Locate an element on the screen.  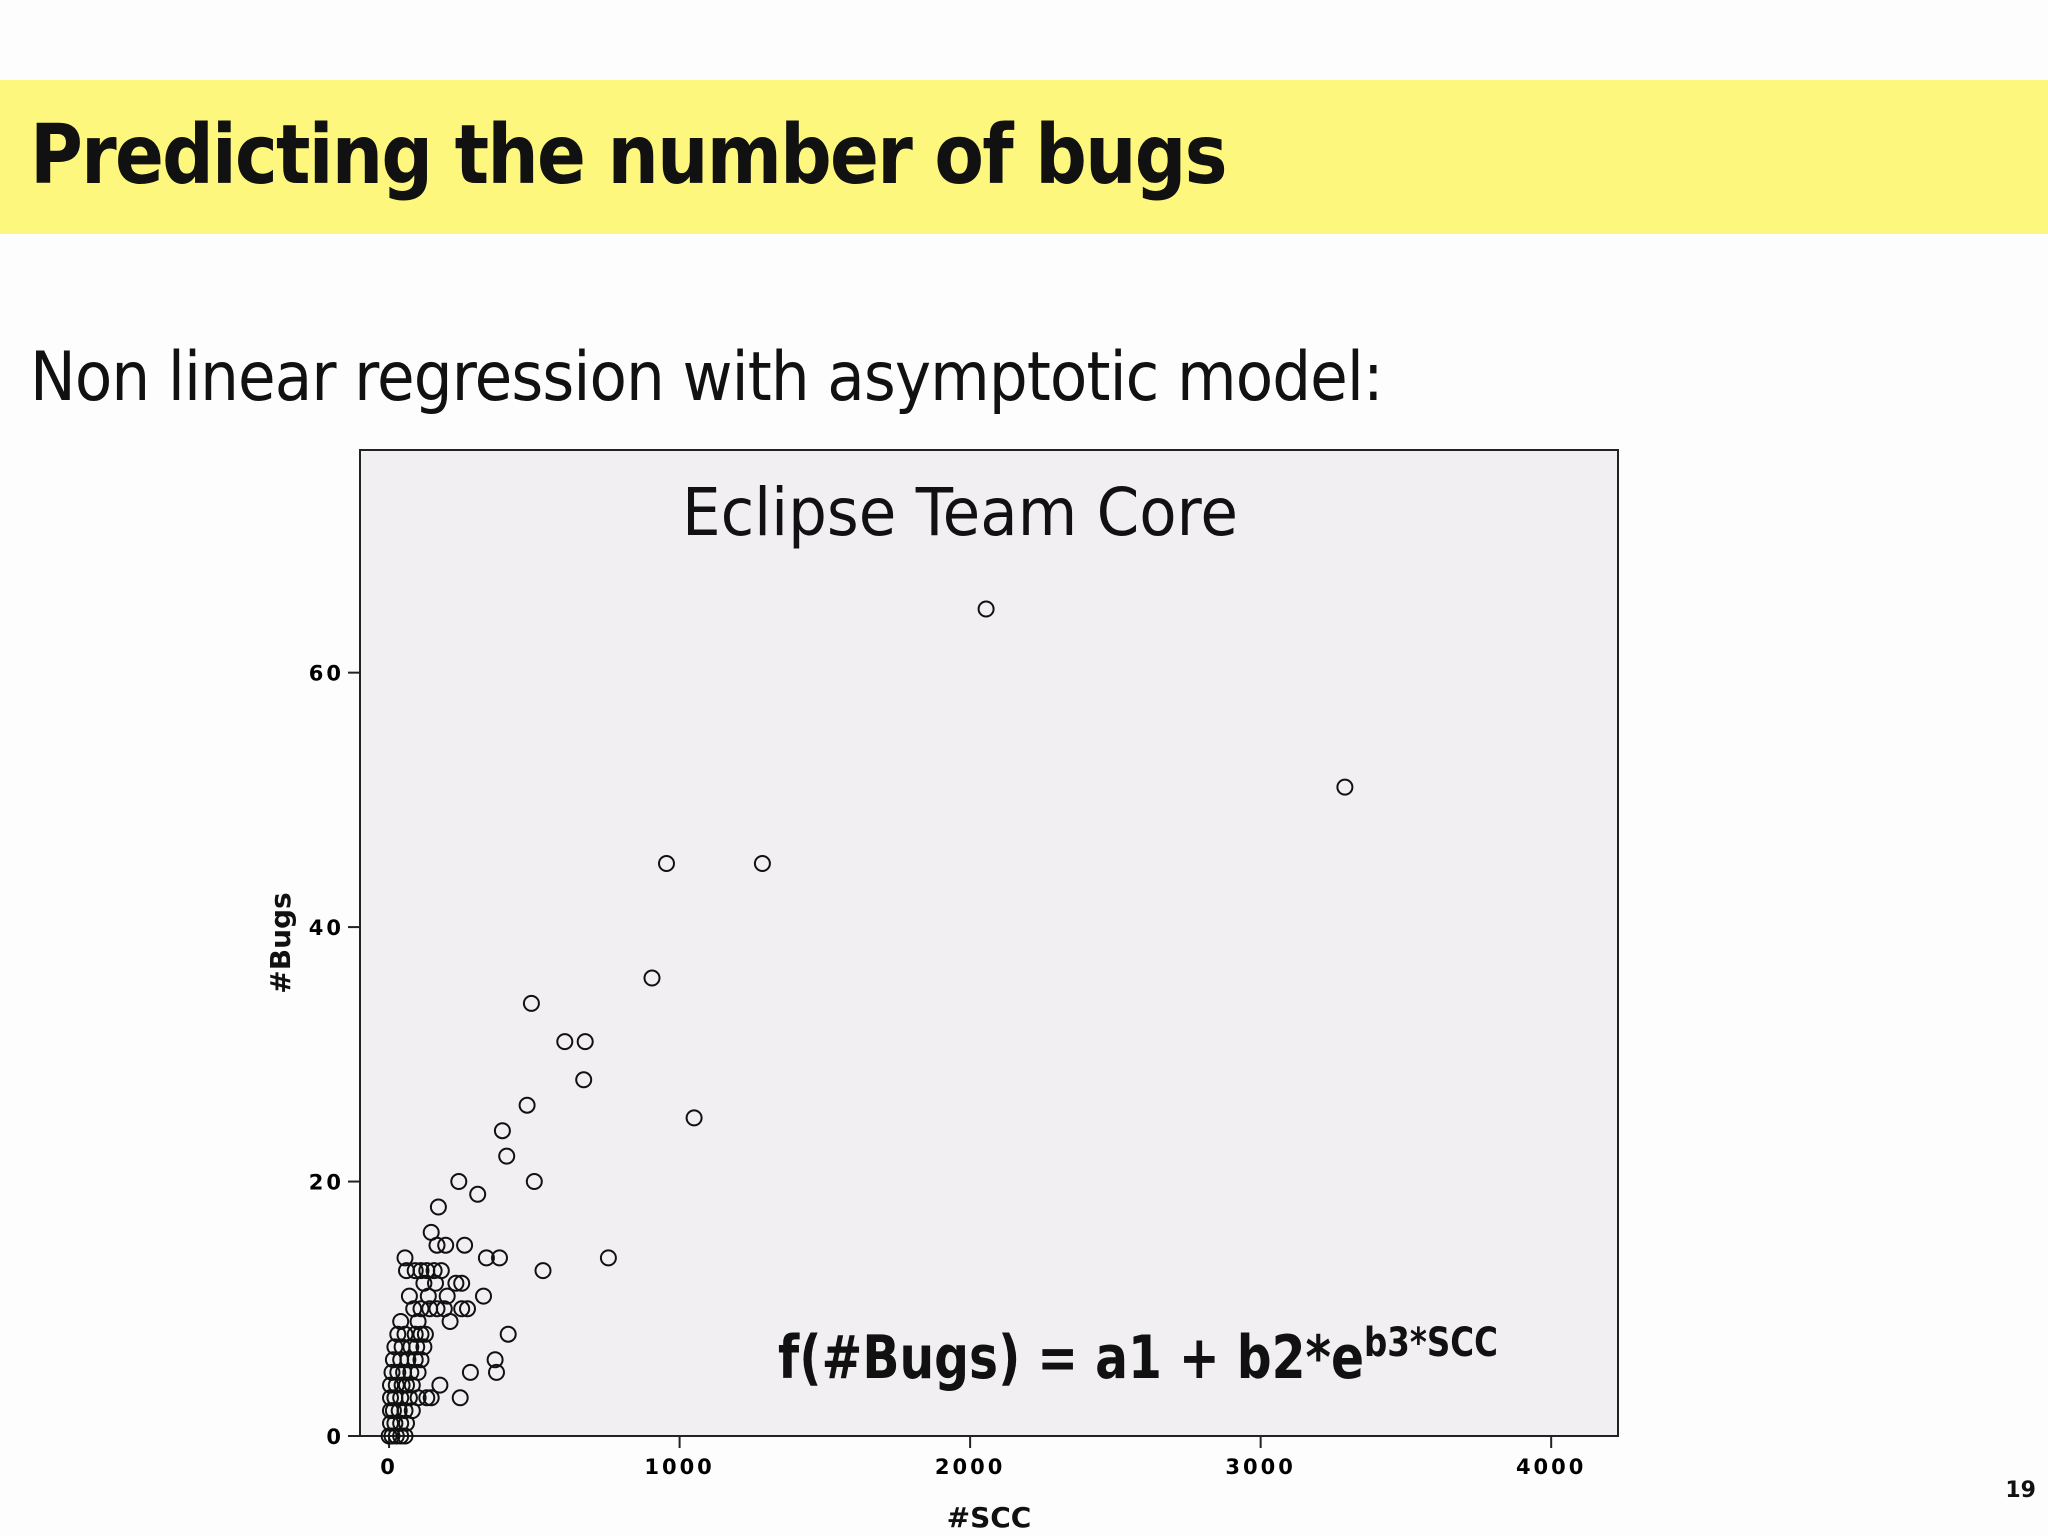
formula: f(#Bugs) = a1 + b2*eb3*SCC is located at coordinates (1138, 1356).